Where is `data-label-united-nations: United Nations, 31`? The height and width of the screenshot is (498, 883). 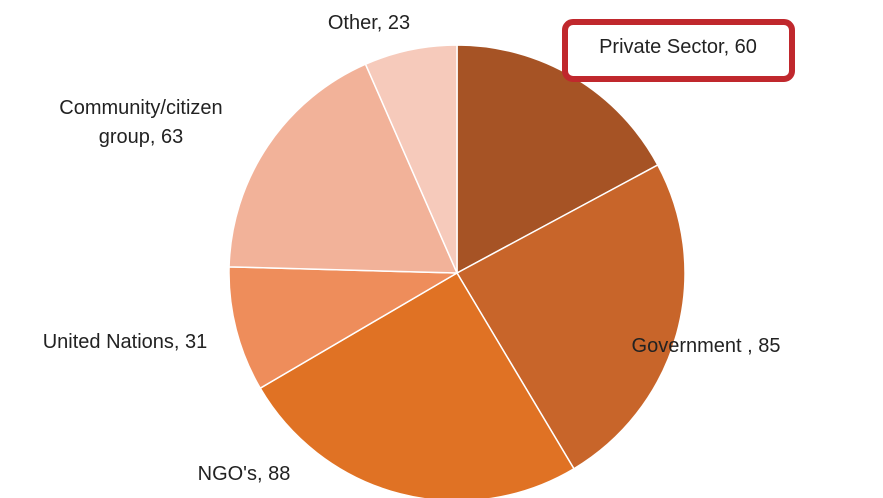 data-label-united-nations: United Nations, 31 is located at coordinates (125, 342).